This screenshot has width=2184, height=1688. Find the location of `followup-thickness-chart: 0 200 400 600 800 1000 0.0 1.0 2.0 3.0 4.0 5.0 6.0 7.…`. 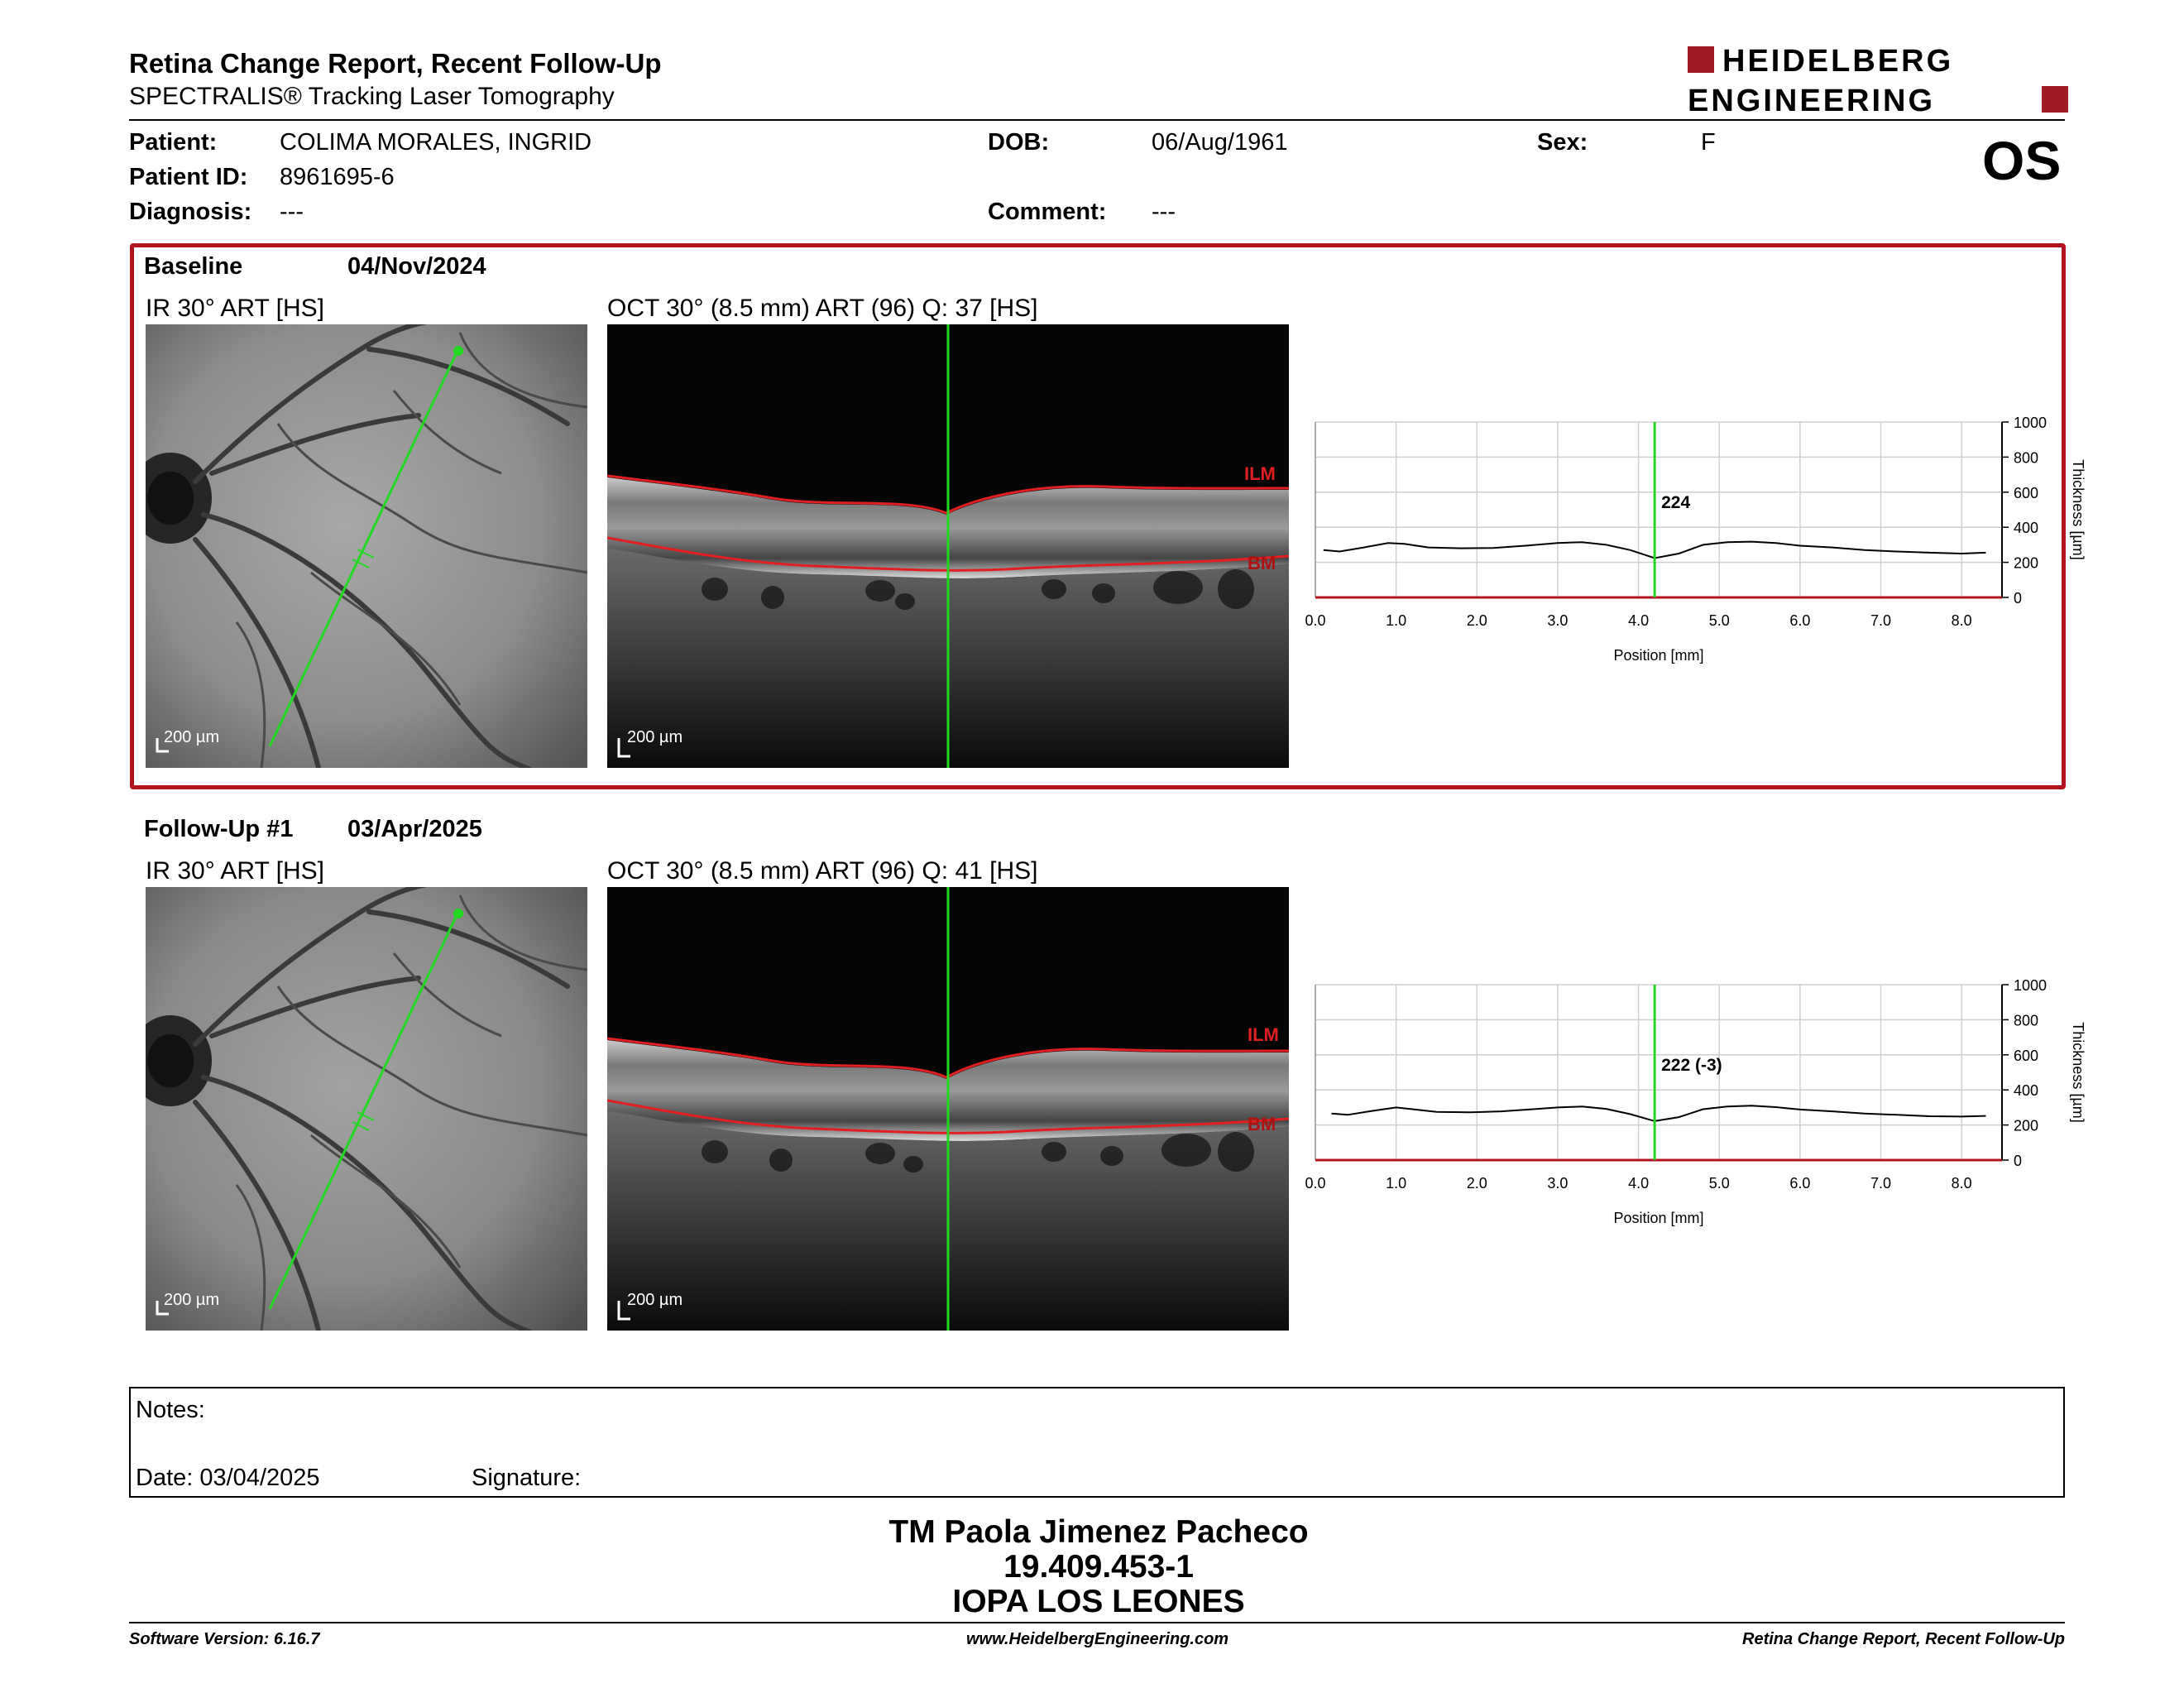

followup-thickness-chart: 0 200 400 600 800 1000 0.0 1.0 2.0 3.0 4.0 5.0 6.0 7.… is located at coordinates (1695, 1101).